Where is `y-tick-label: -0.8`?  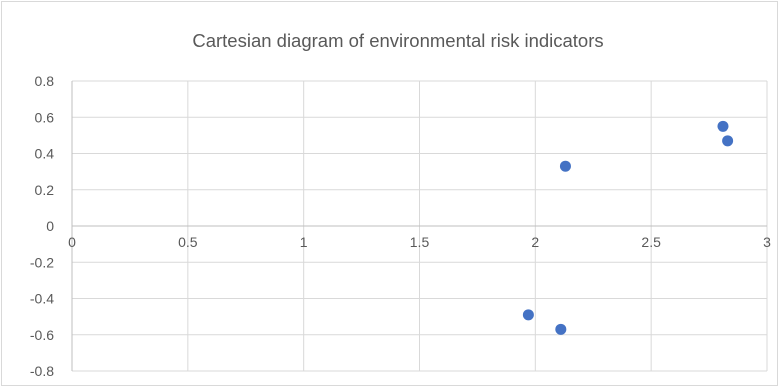
y-tick-label: -0.8 is located at coordinates (42, 371).